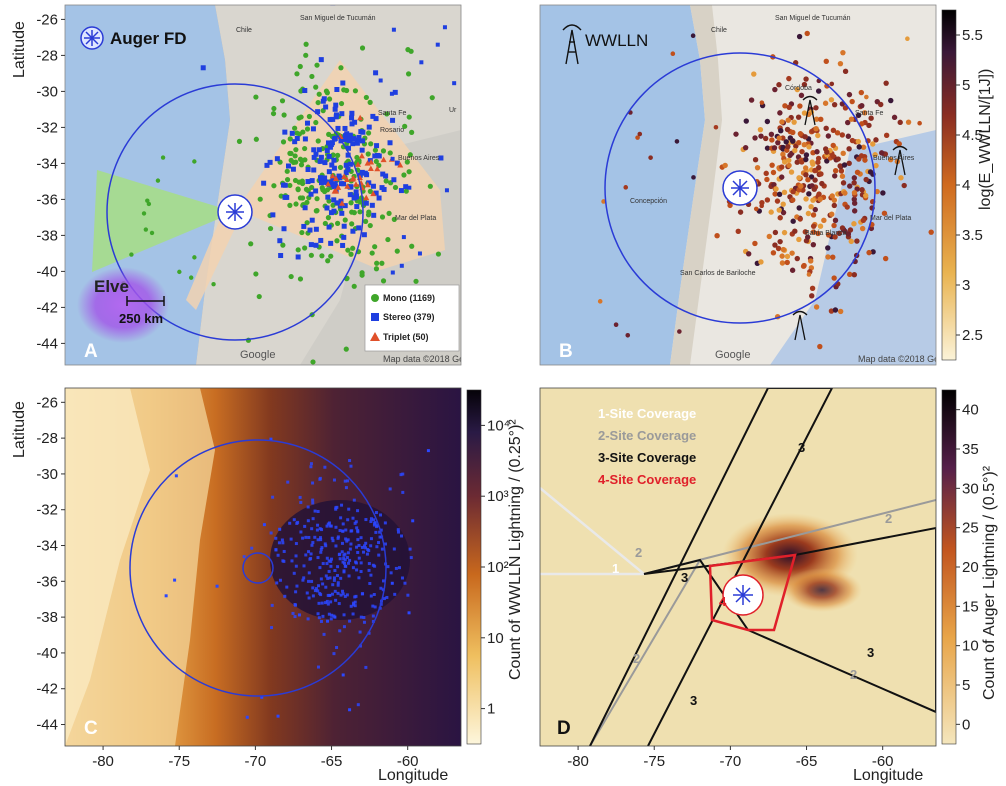 This screenshot has width=1006, height=786. I want to click on elve-glow, so click(123, 305).